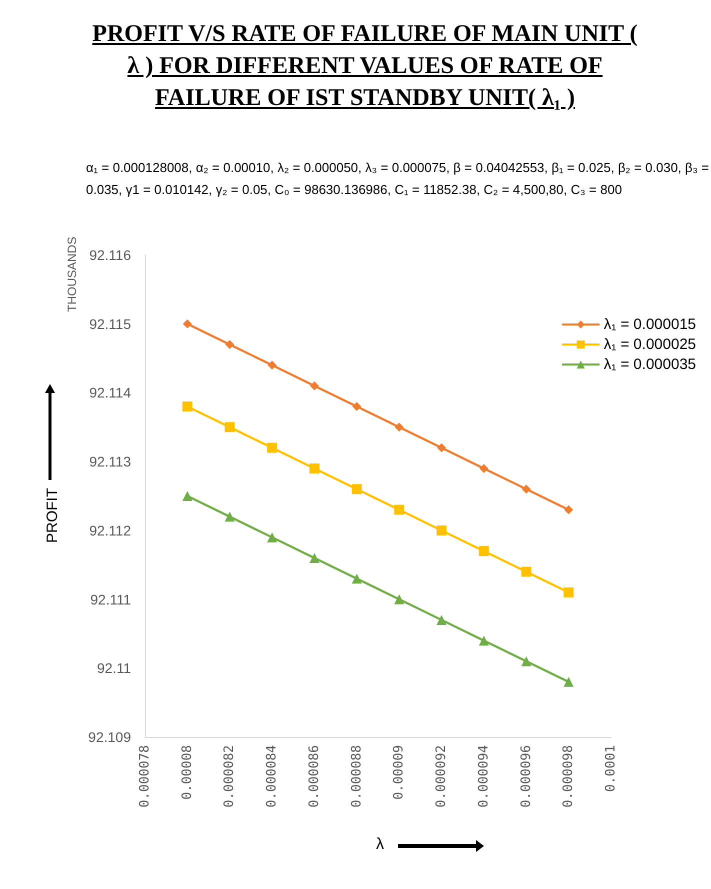 The width and height of the screenshot is (711, 889). I want to click on y-tick-label: 92.109, so click(110, 737).